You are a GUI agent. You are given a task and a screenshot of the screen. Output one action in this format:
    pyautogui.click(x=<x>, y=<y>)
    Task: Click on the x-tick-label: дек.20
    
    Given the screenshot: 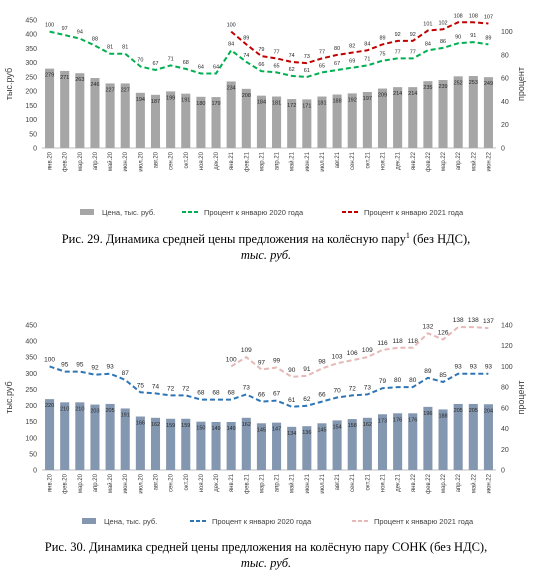 What is the action you would take?
    pyautogui.click(x=217, y=160)
    